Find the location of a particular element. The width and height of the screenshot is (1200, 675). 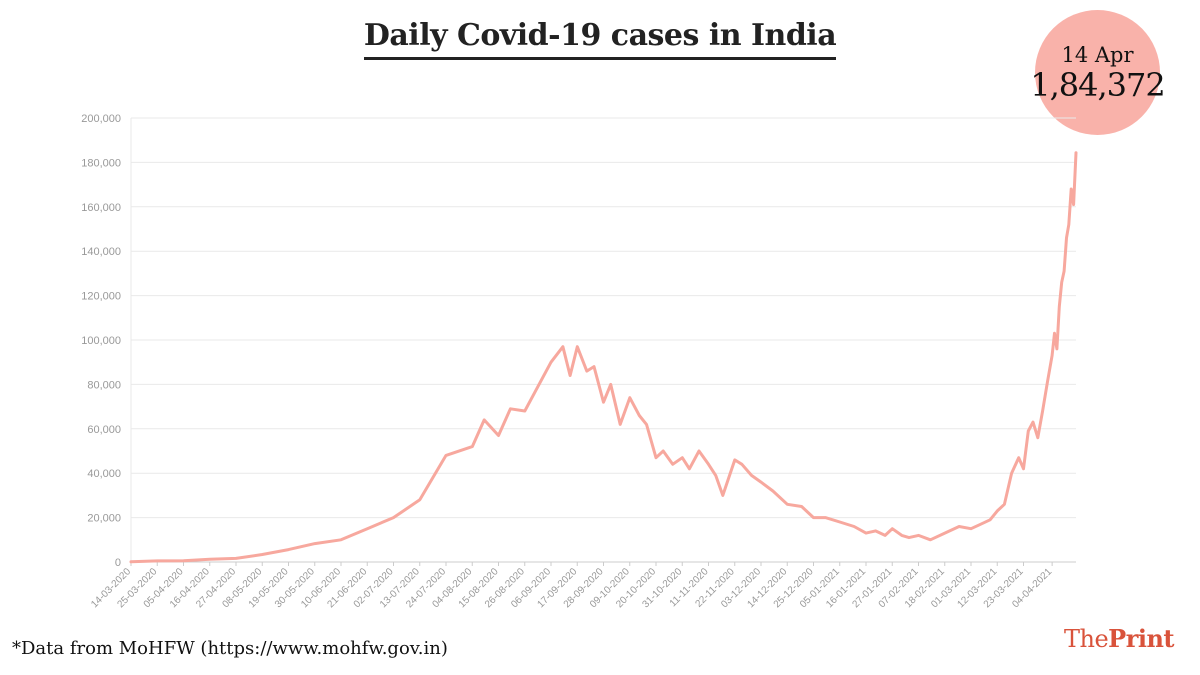

chart-title-wrap: Daily Covid-19 cases in India is located at coordinates (600, 39).